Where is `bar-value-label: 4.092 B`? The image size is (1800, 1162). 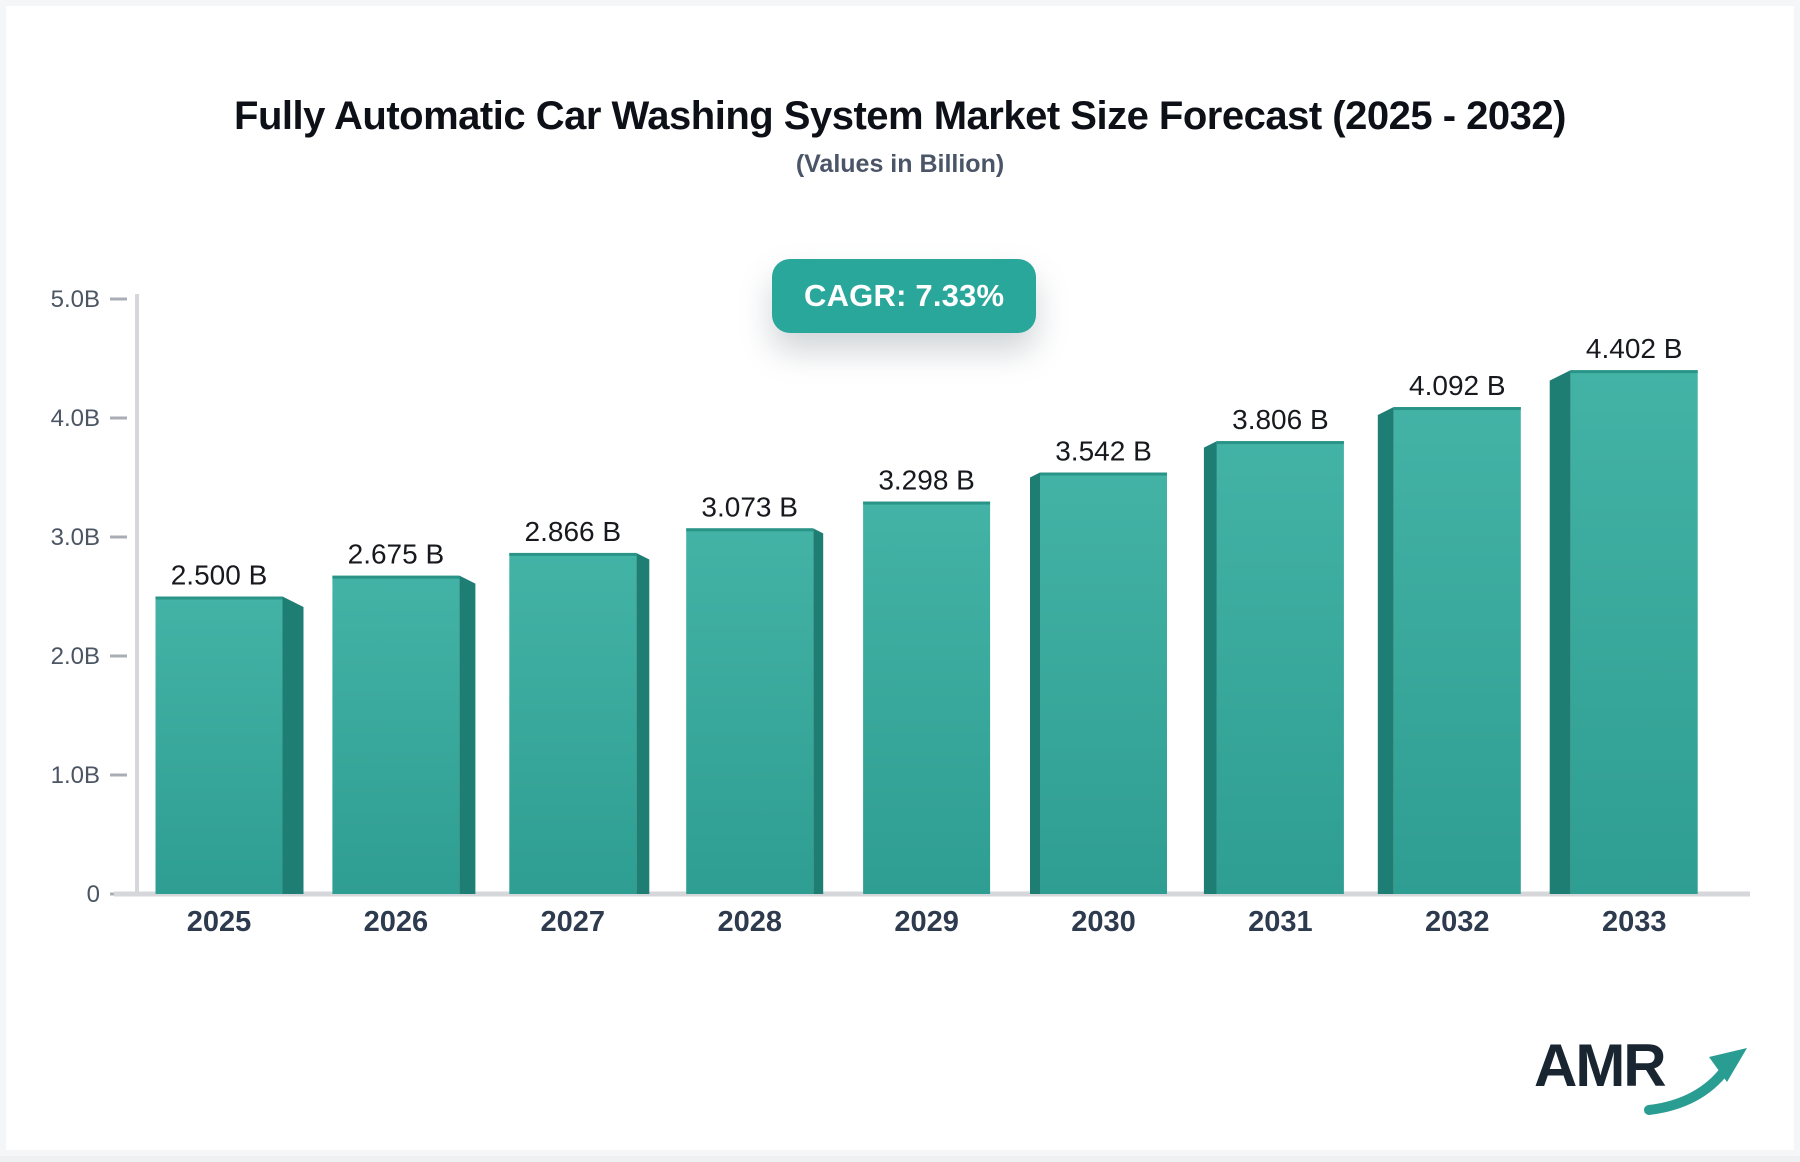 bar-value-label: 4.092 B is located at coordinates (1457, 385).